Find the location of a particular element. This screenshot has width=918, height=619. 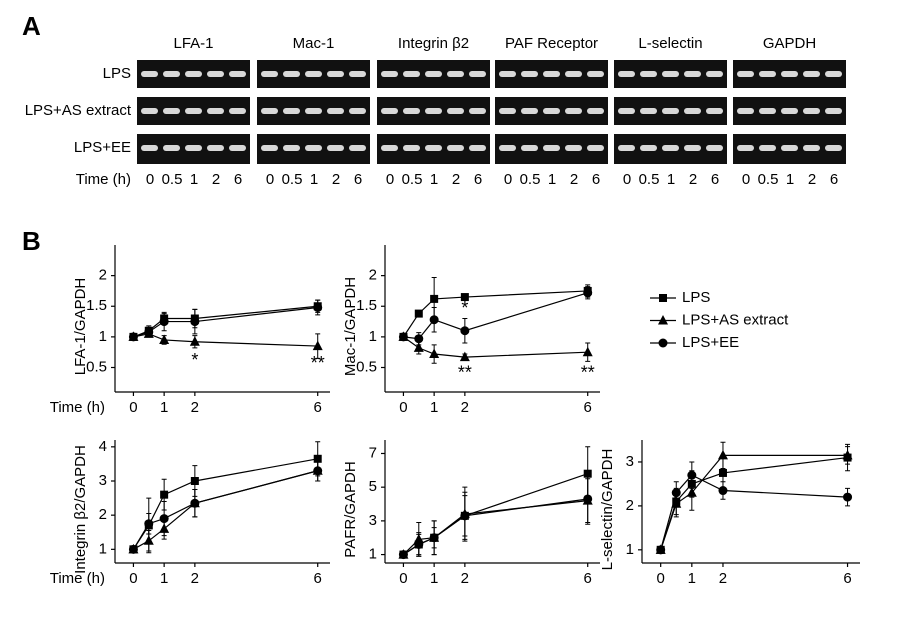

y-tick-label: 5 is located at coordinates (373, 486).